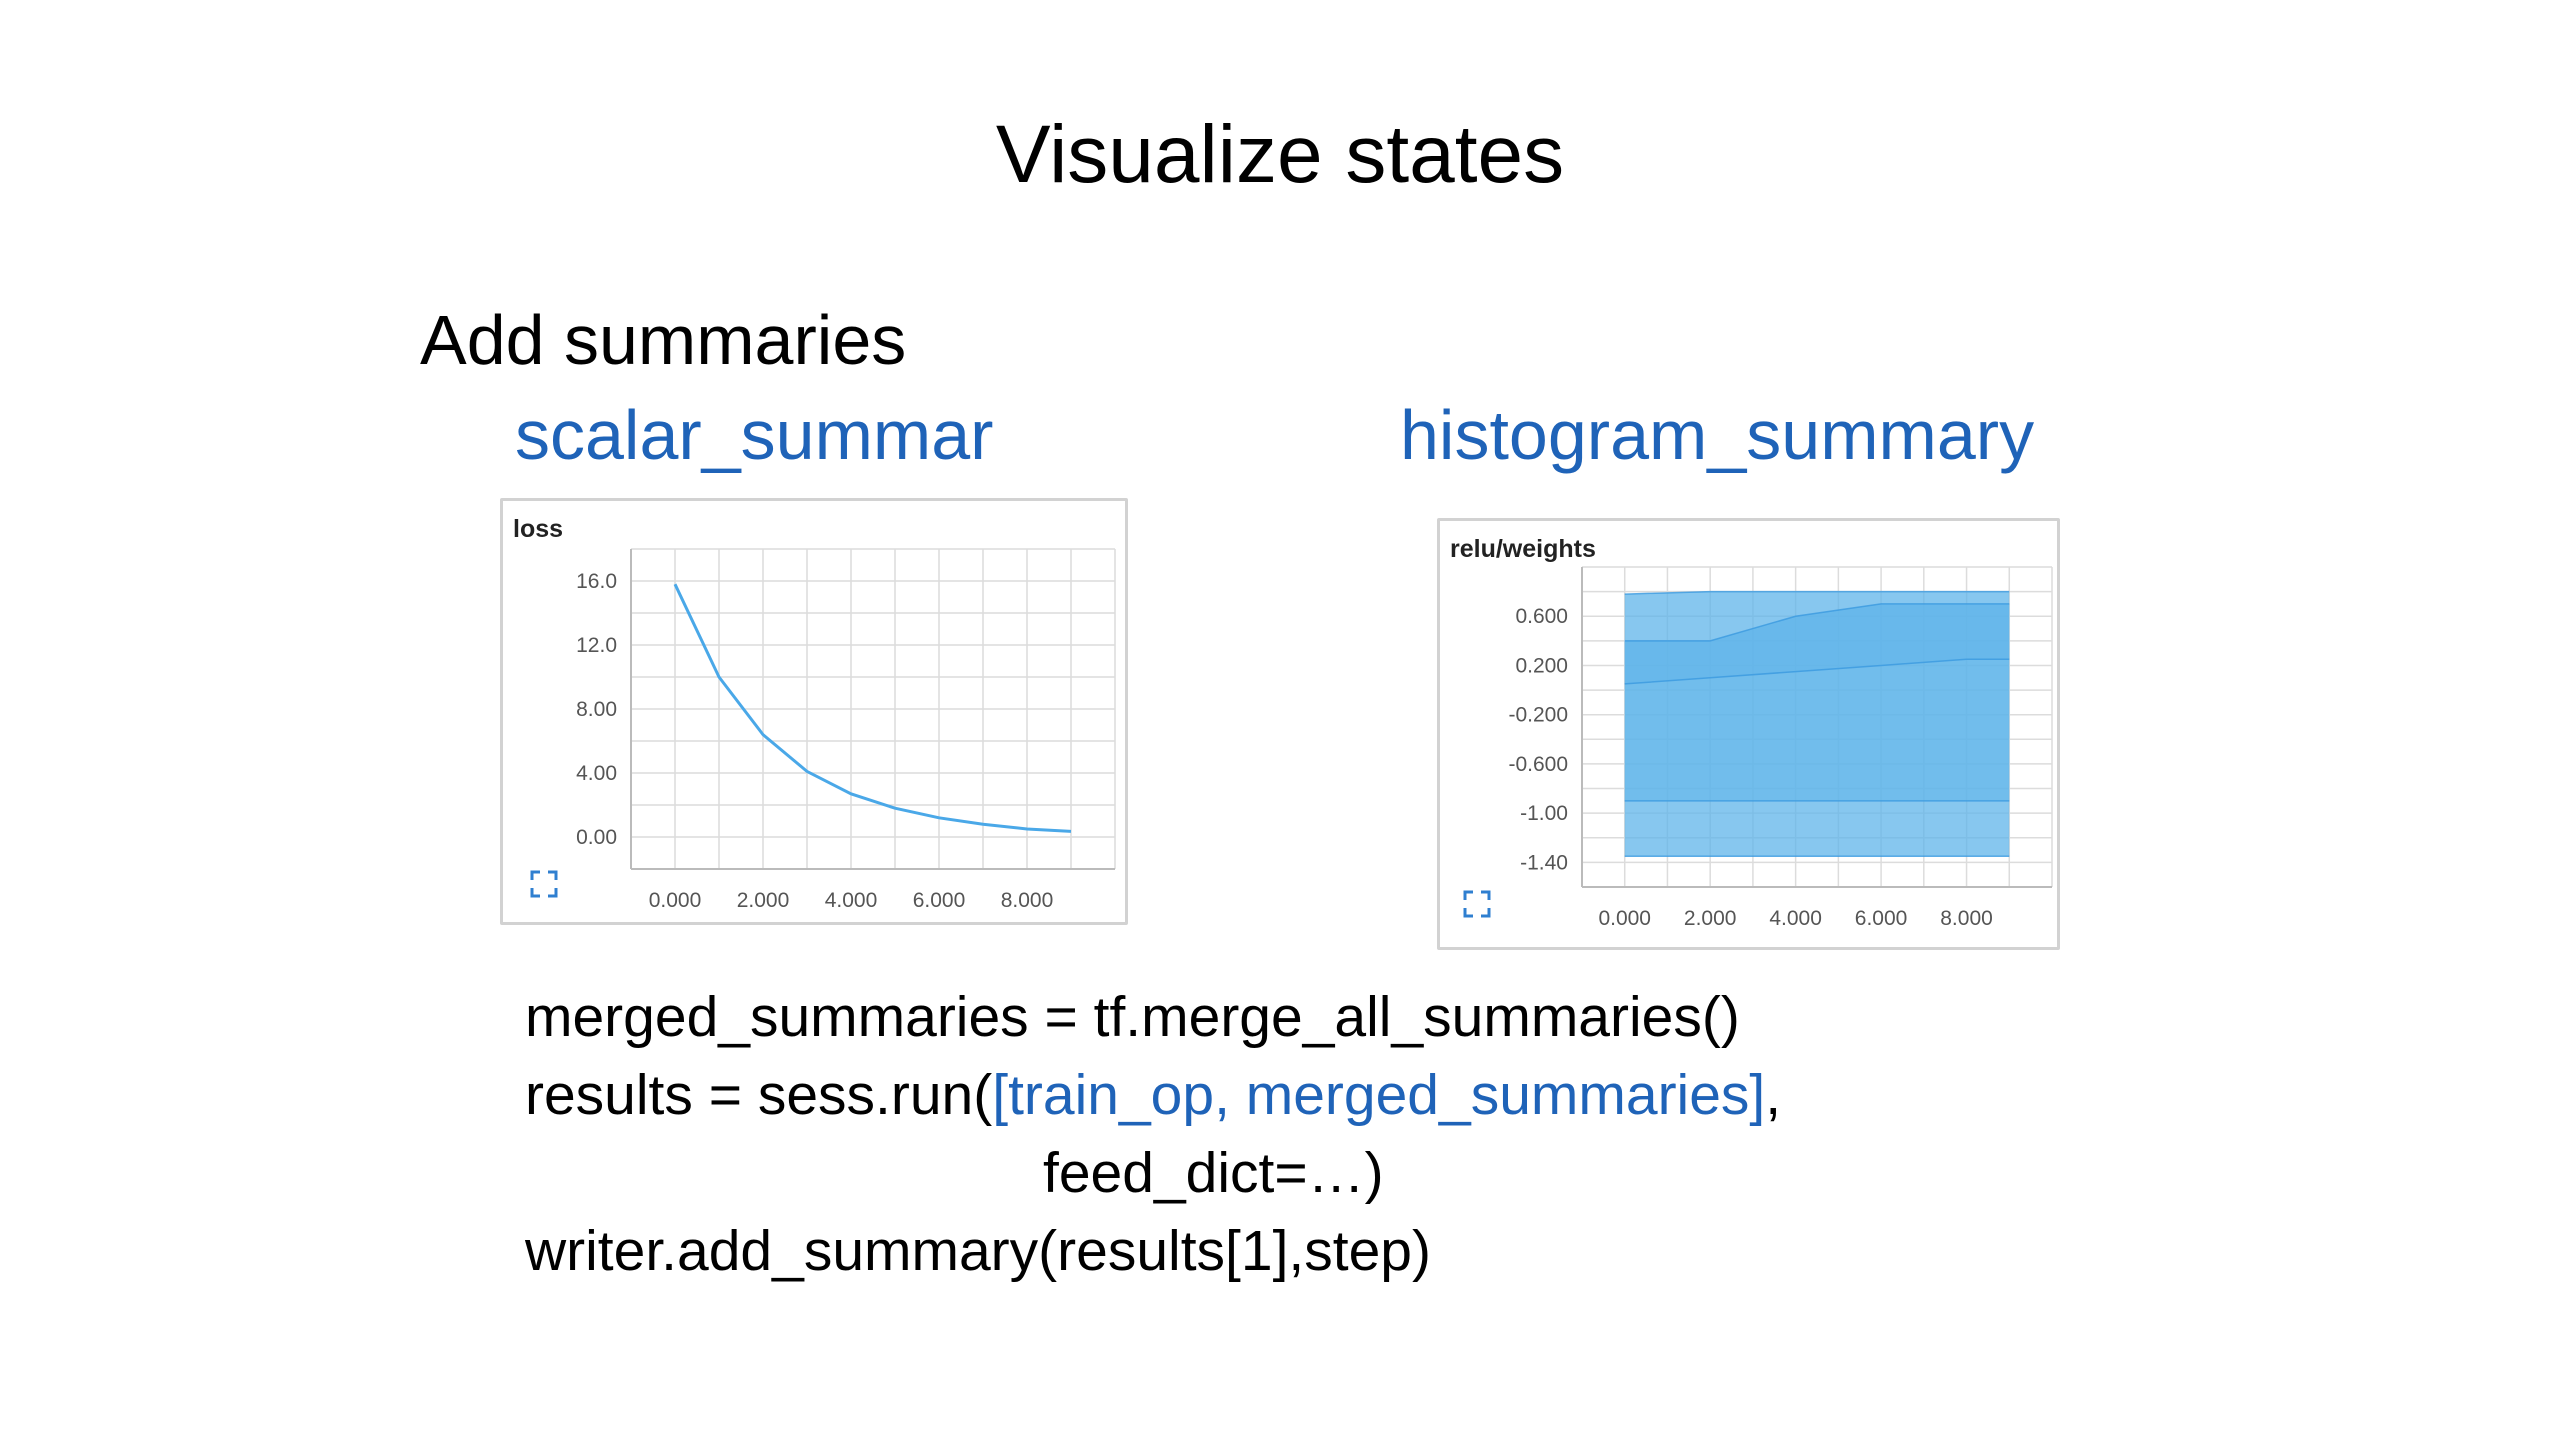  I want to click on scalar-summary-label: scalar_summar, so click(754, 435).